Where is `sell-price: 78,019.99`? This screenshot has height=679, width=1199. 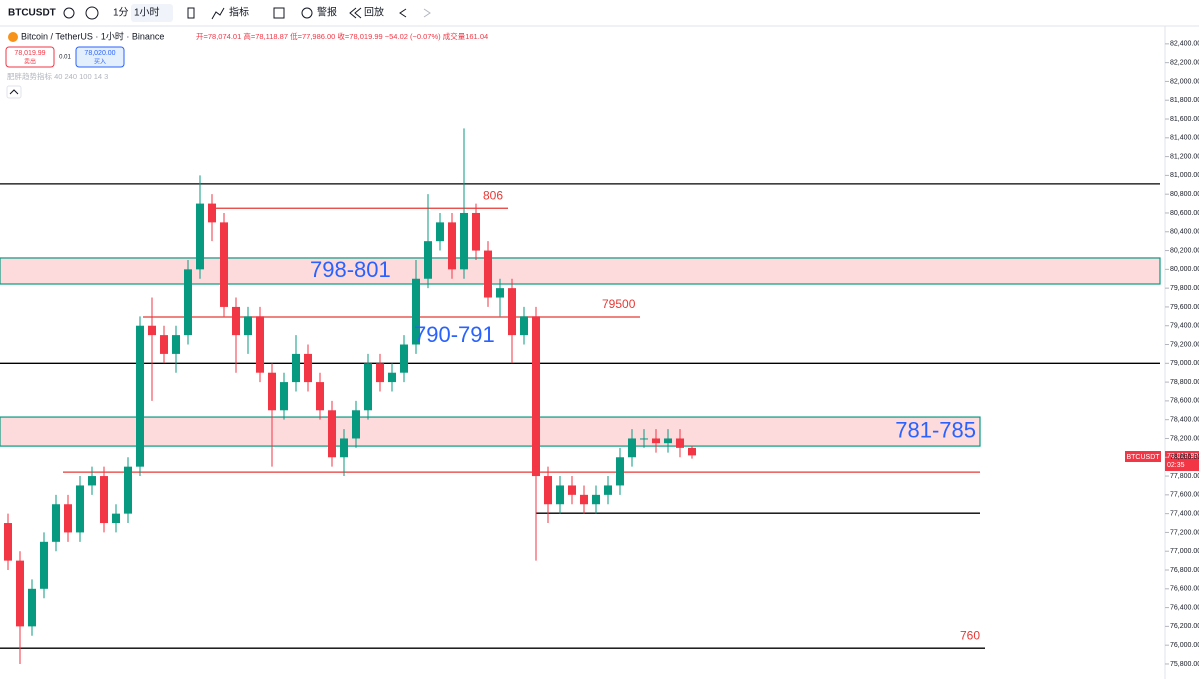 sell-price: 78,019.99 is located at coordinates (29, 53).